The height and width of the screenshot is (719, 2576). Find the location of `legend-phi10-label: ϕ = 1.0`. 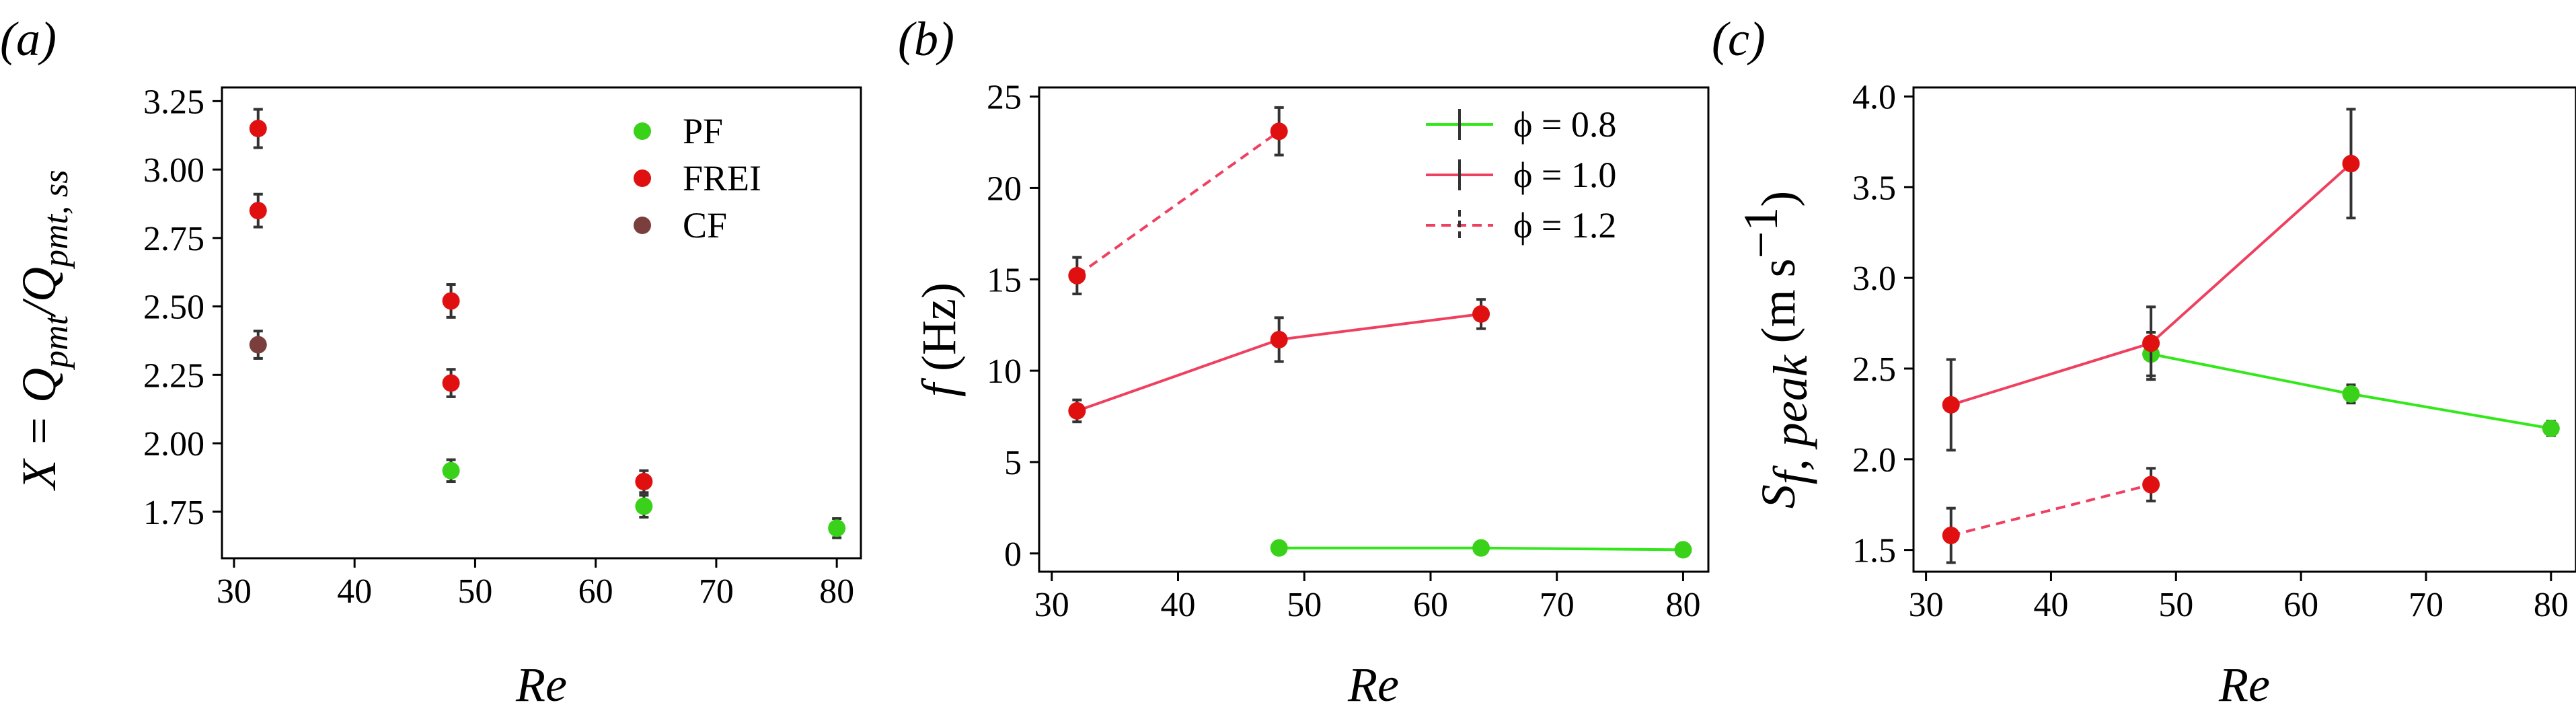

legend-phi10-label: ϕ = 1.0 is located at coordinates (1564, 175).